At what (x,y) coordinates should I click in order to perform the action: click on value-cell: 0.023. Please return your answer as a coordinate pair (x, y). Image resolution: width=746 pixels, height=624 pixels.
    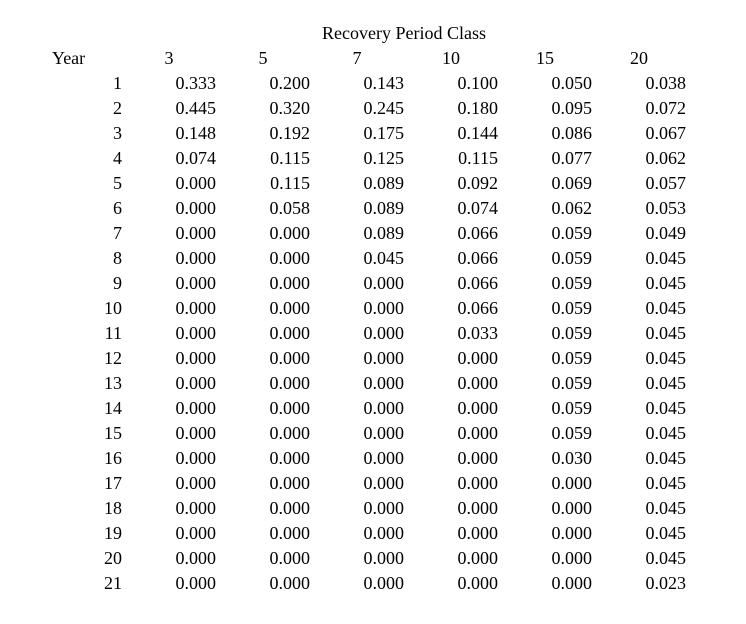
    Looking at the image, I should click on (666, 583).